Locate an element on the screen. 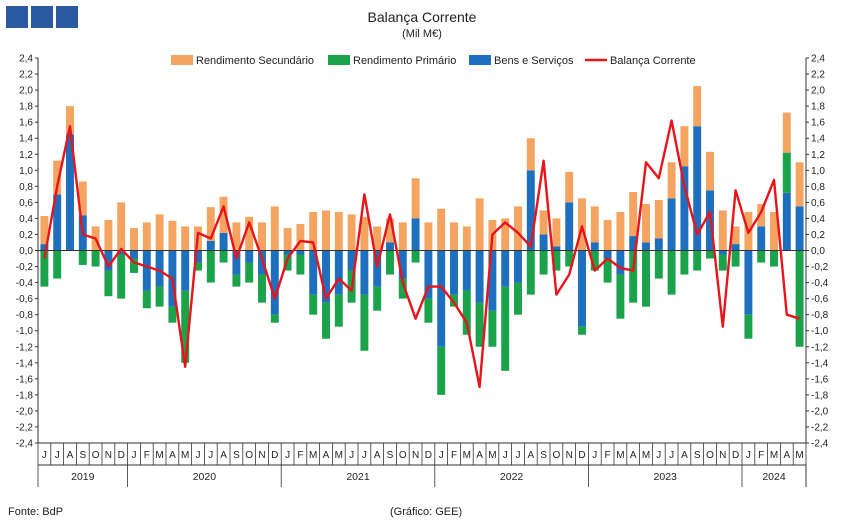 This screenshot has height=527, width=851. year-label: 2024 is located at coordinates (774, 477).